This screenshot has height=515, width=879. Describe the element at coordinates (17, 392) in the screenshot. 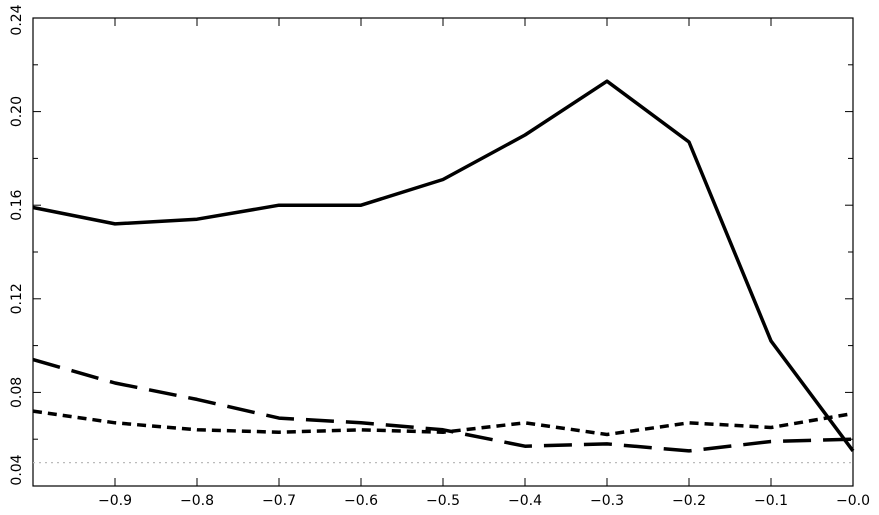

I see `y-tick-label: 0.08` at that location.